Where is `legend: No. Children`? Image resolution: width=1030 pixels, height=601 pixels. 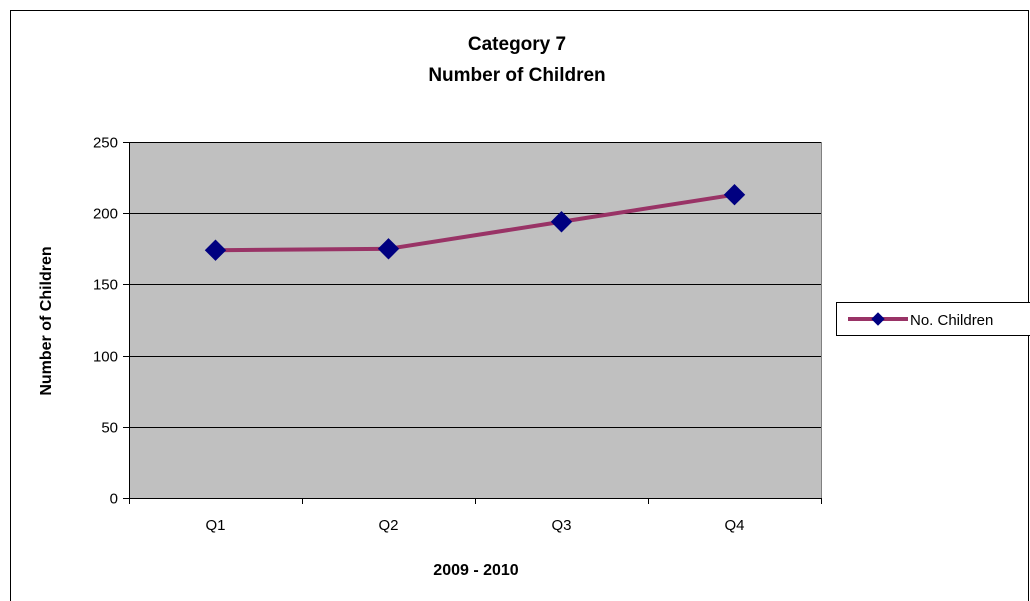 legend: No. Children is located at coordinates (933, 319).